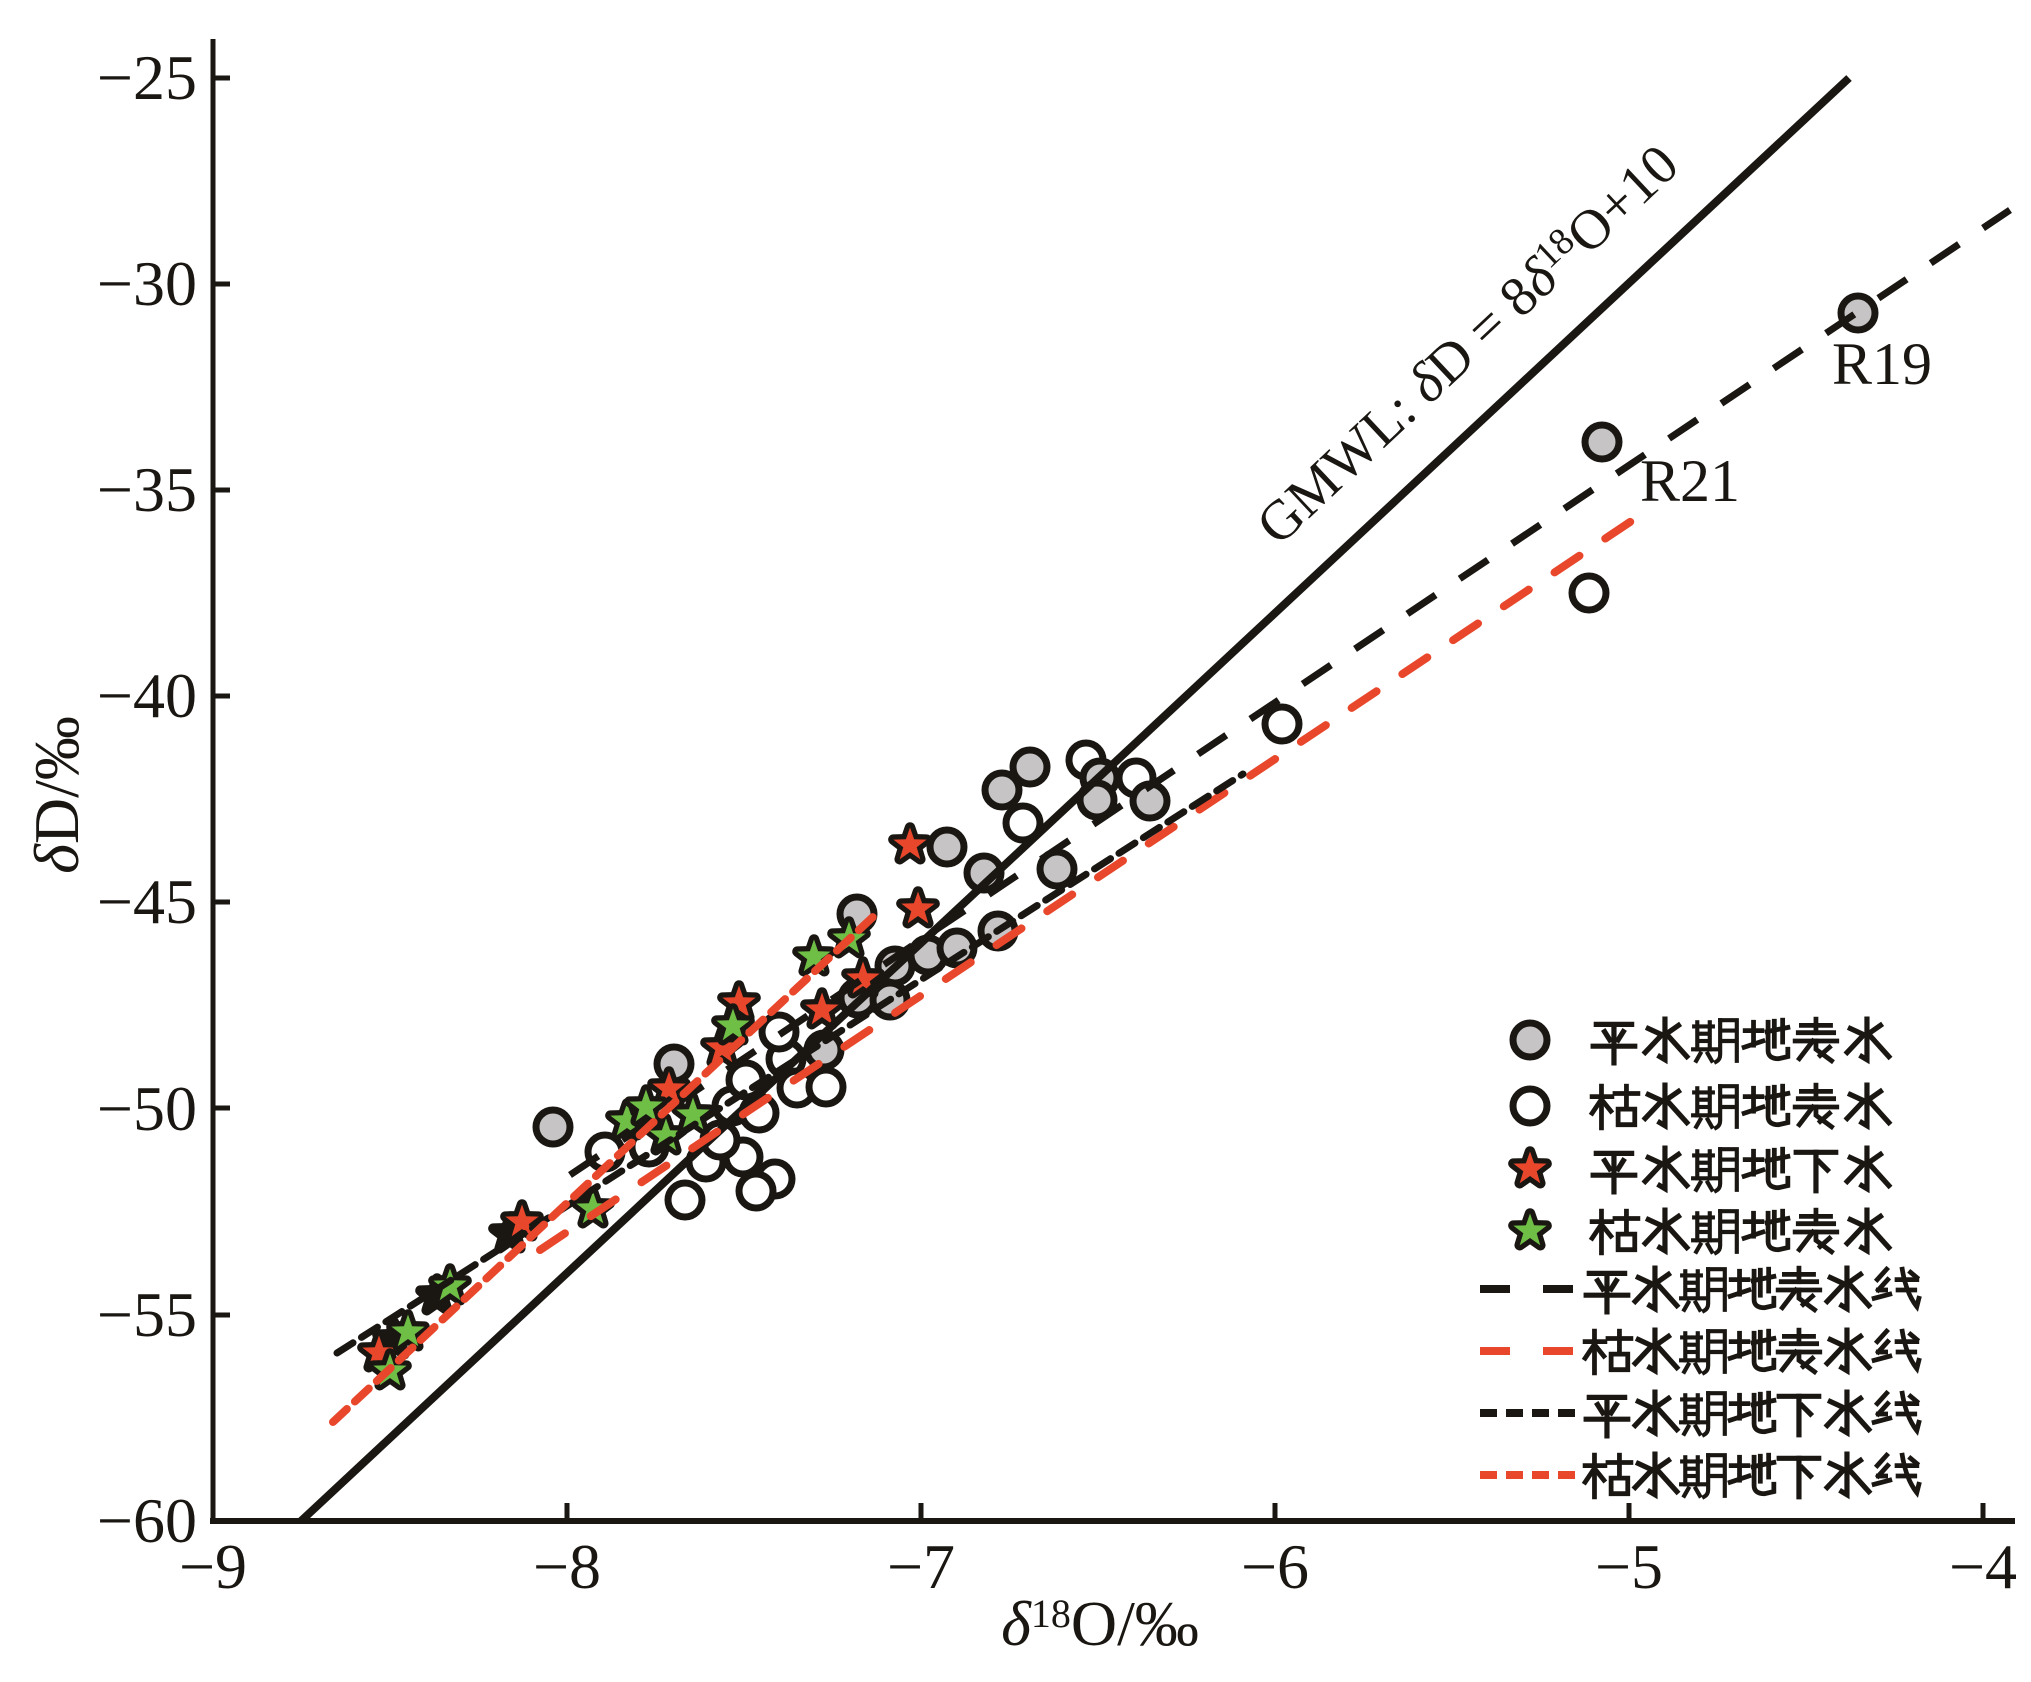 Image resolution: width=2031 pixels, height=1682 pixels. Describe the element at coordinates (147, 283) in the screenshot. I see `svg-text: −30` at that location.